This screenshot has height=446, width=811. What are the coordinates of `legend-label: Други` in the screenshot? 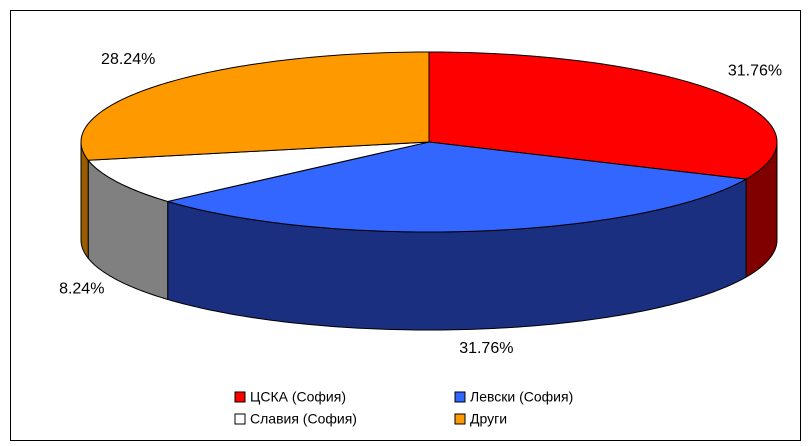 It's located at (488, 419).